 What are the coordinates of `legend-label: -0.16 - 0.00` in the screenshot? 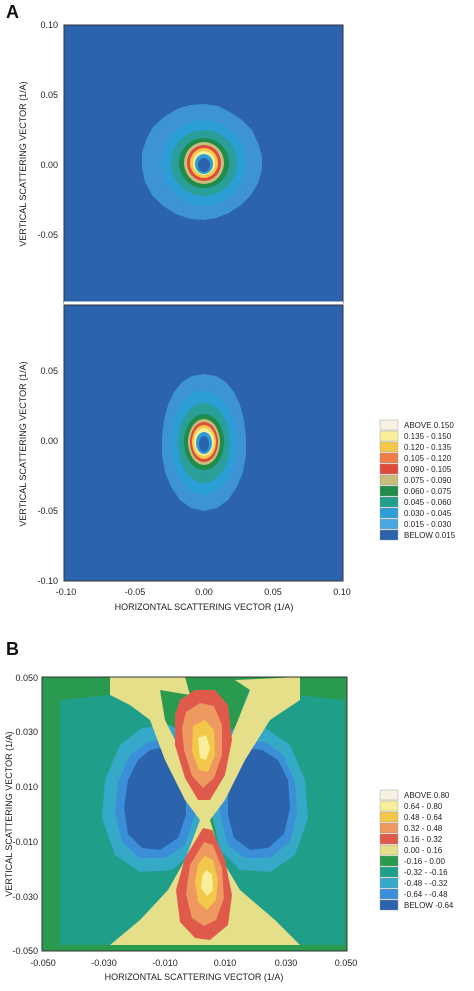 It's located at (424, 861).